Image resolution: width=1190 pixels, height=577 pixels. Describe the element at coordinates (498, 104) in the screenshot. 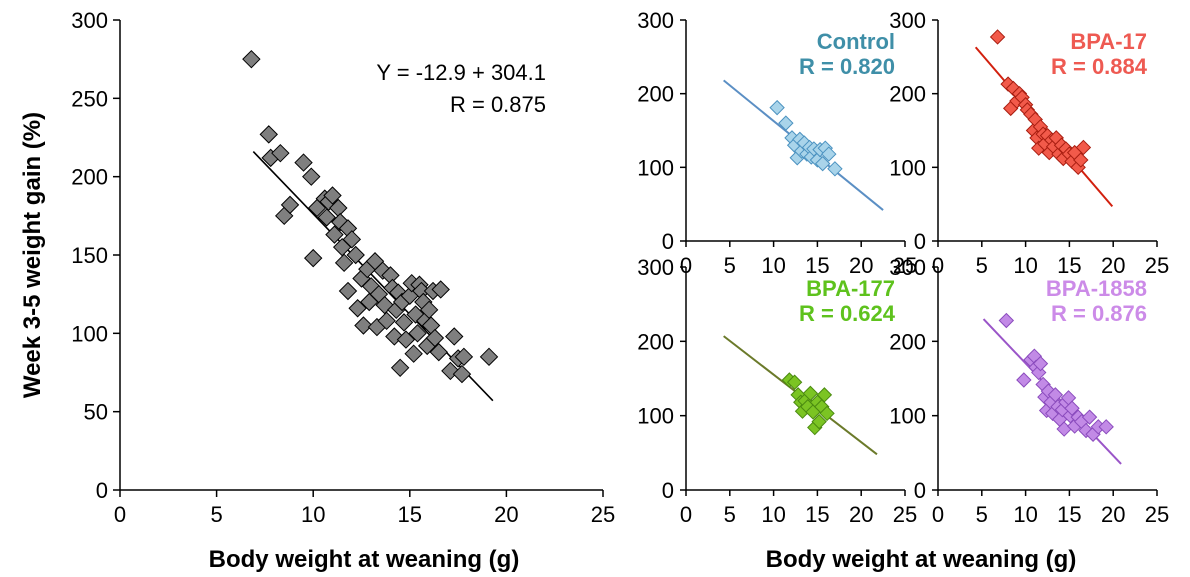

I see `r-value-label: R = 0.875` at that location.